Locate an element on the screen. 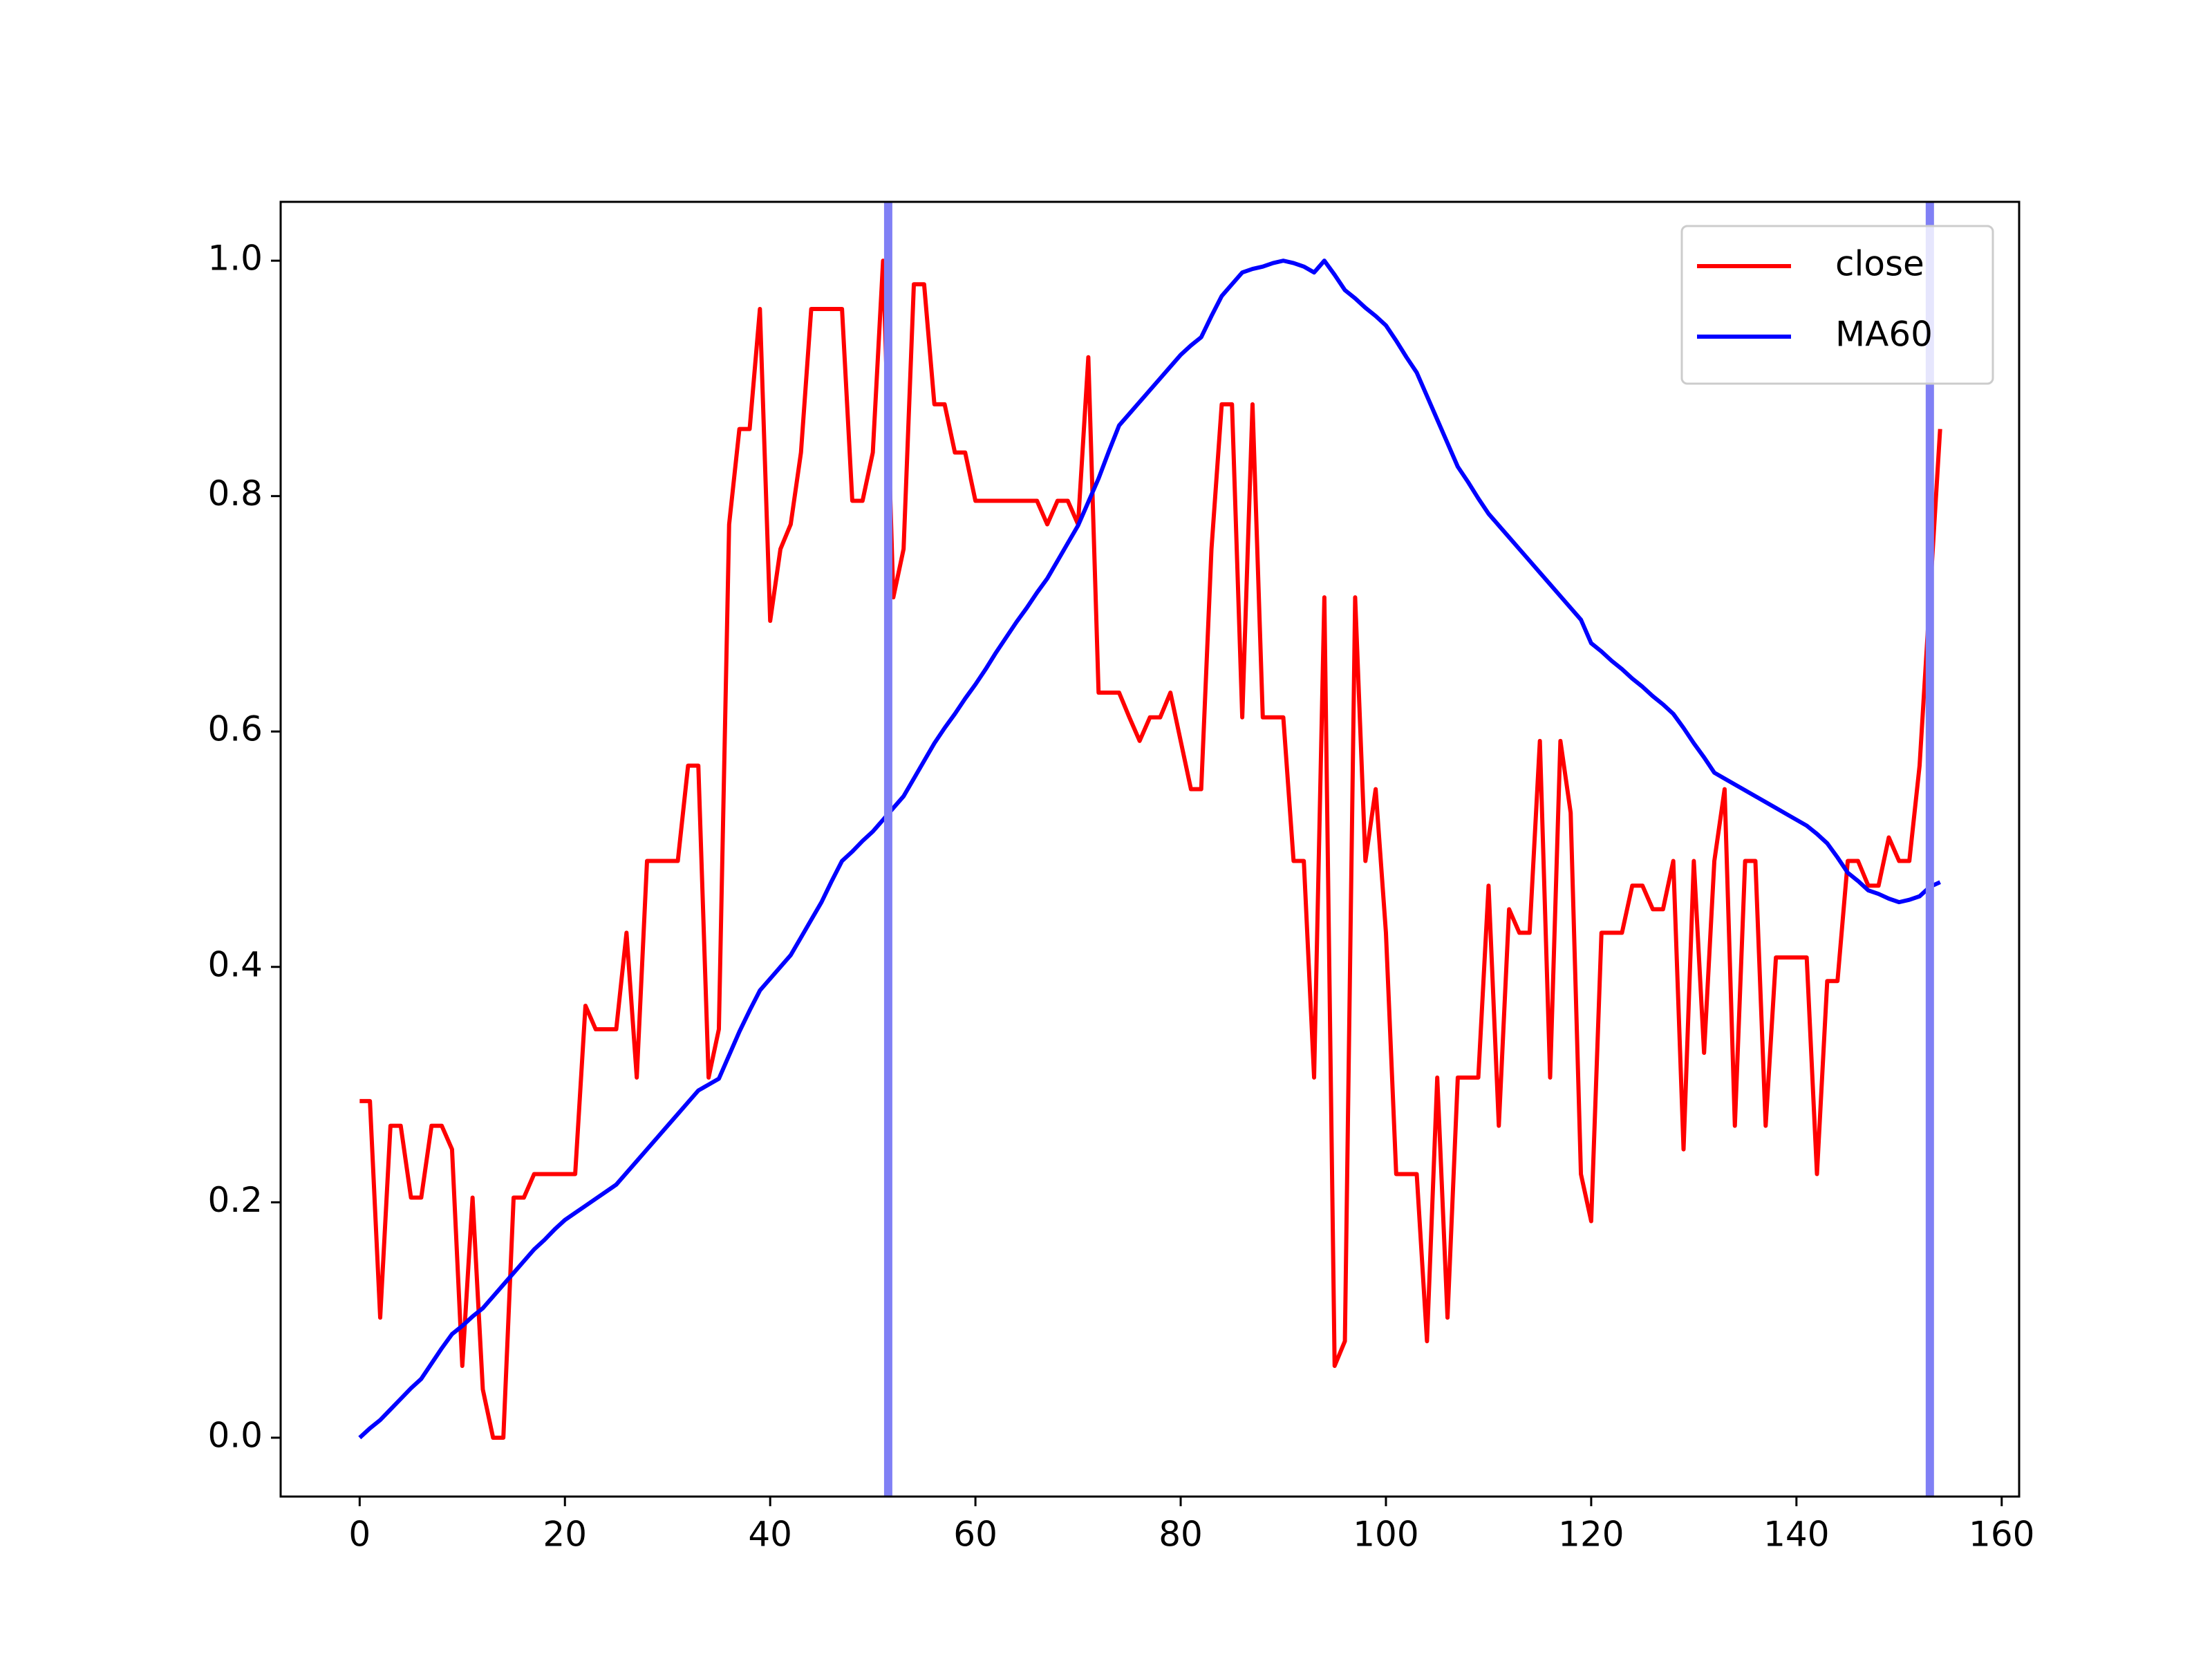 The height and width of the screenshot is (1659, 2212). y-tick-label: 0.6 is located at coordinates (235, 729).